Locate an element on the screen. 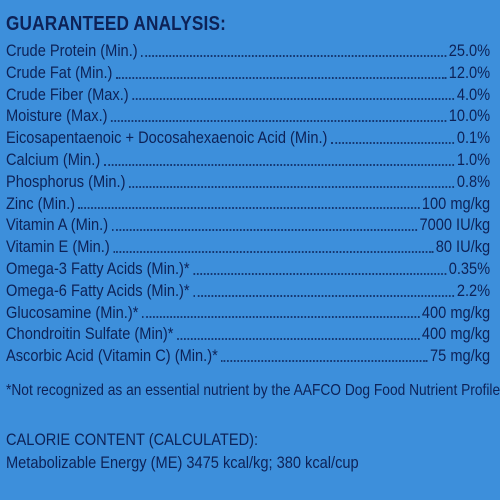 This screenshot has height=500, width=500. analysis-row: Zinc (Min.) 100 mg/kg is located at coordinates (248, 204).